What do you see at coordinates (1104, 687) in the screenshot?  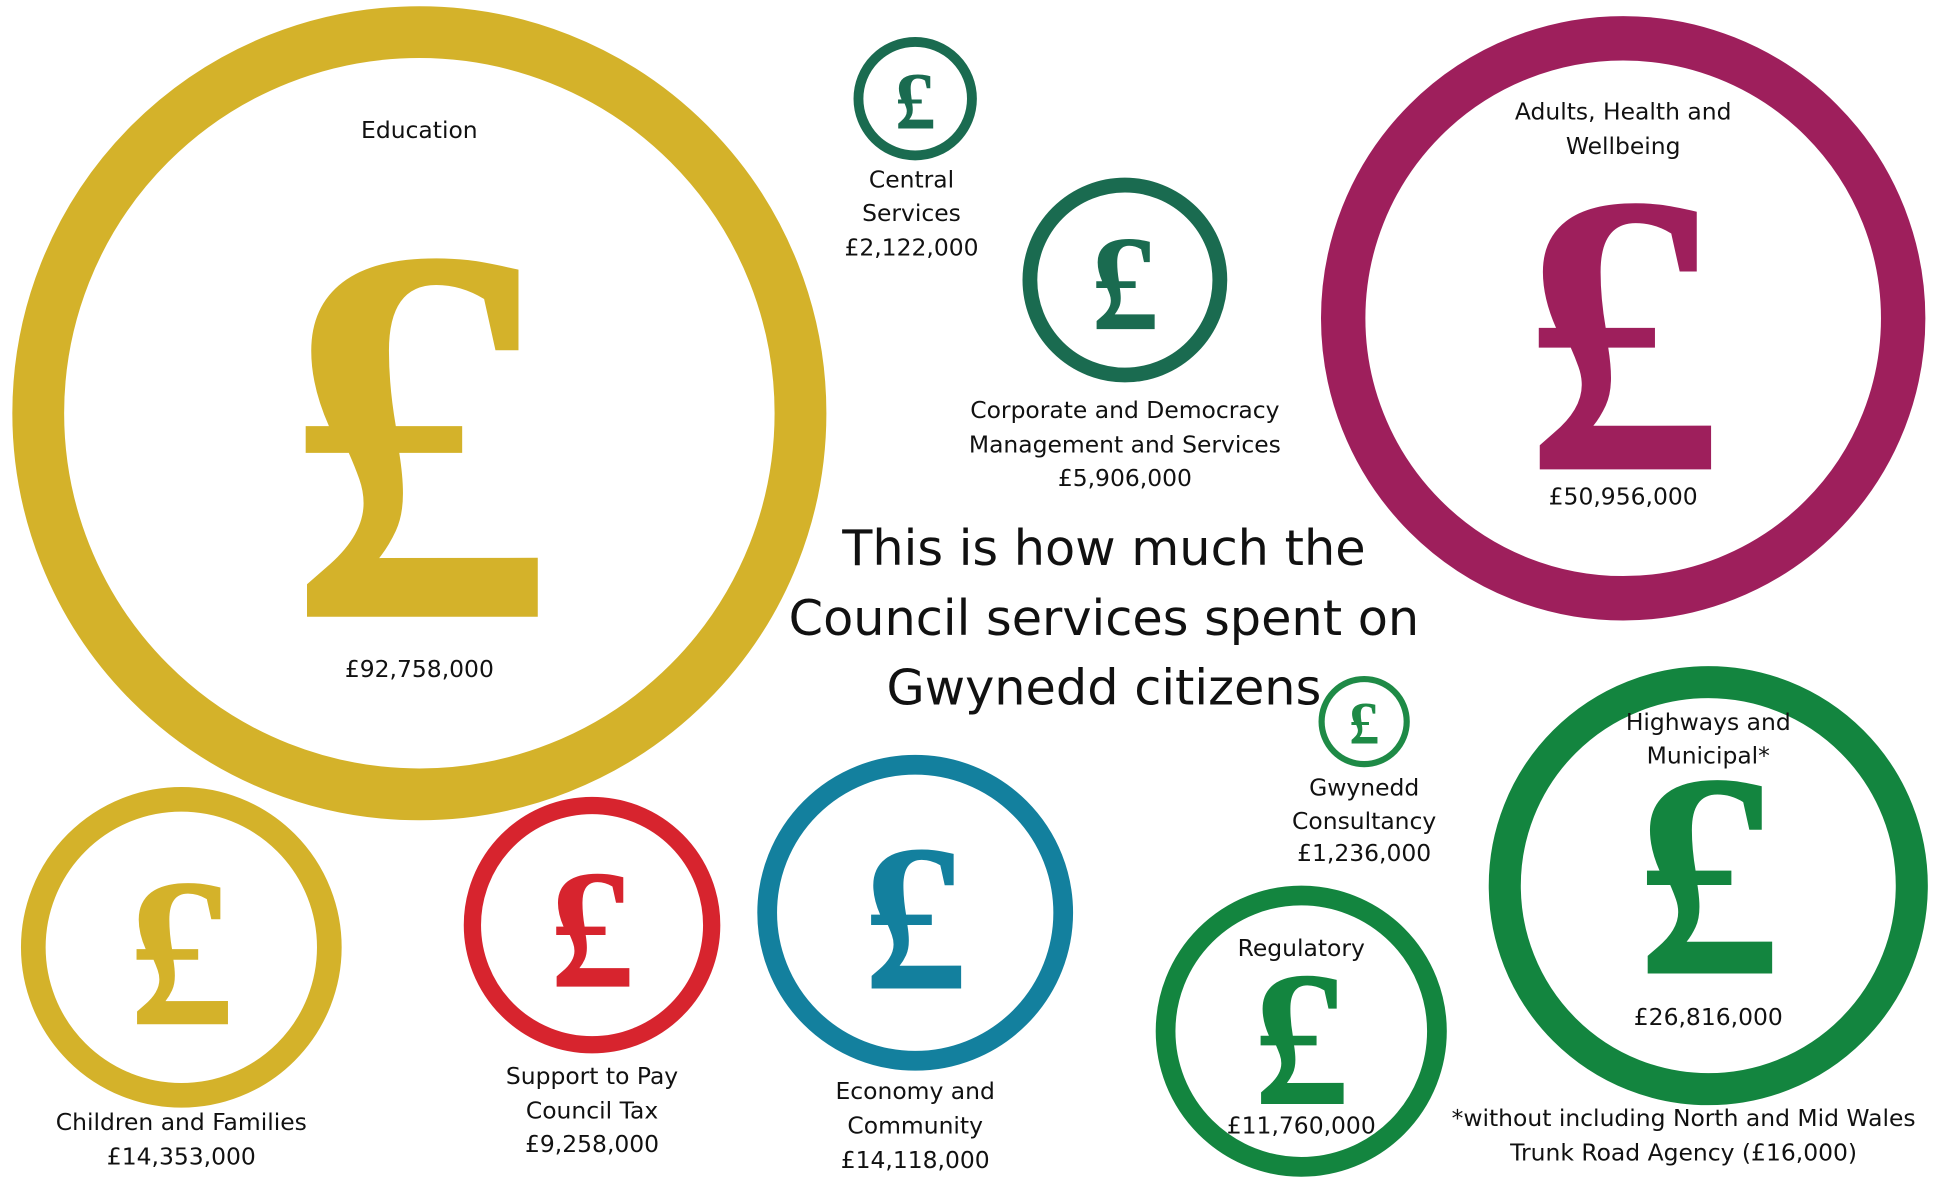 I see `title: Gwynedd citizens` at bounding box center [1104, 687].